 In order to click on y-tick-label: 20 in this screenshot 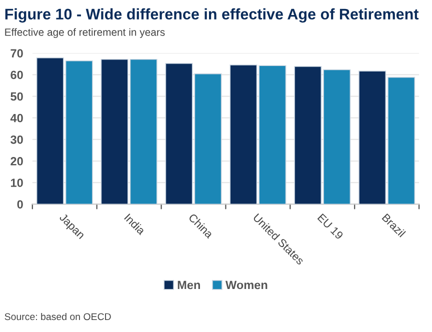, I will do `click(16, 161)`.